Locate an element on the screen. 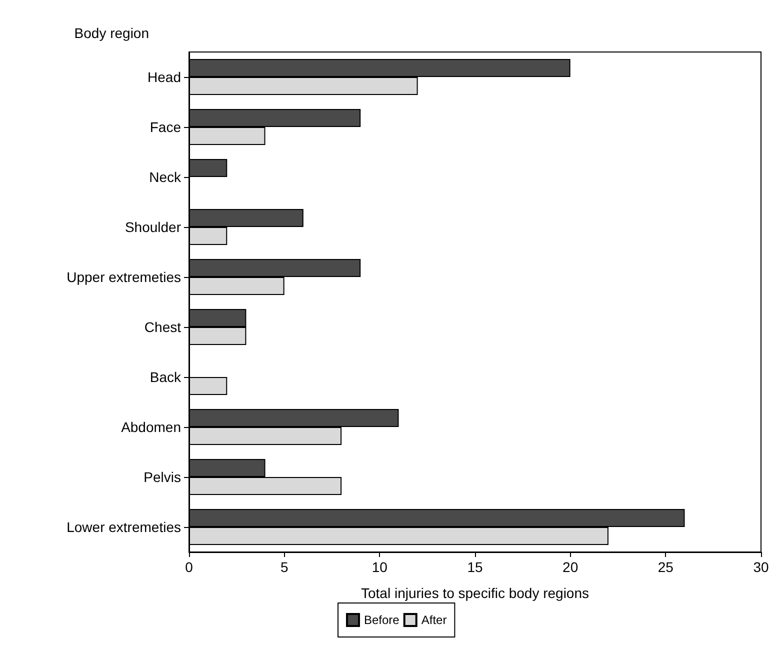 Image resolution: width=783 pixels, height=653 pixels. legend-label: Before is located at coordinates (382, 620).